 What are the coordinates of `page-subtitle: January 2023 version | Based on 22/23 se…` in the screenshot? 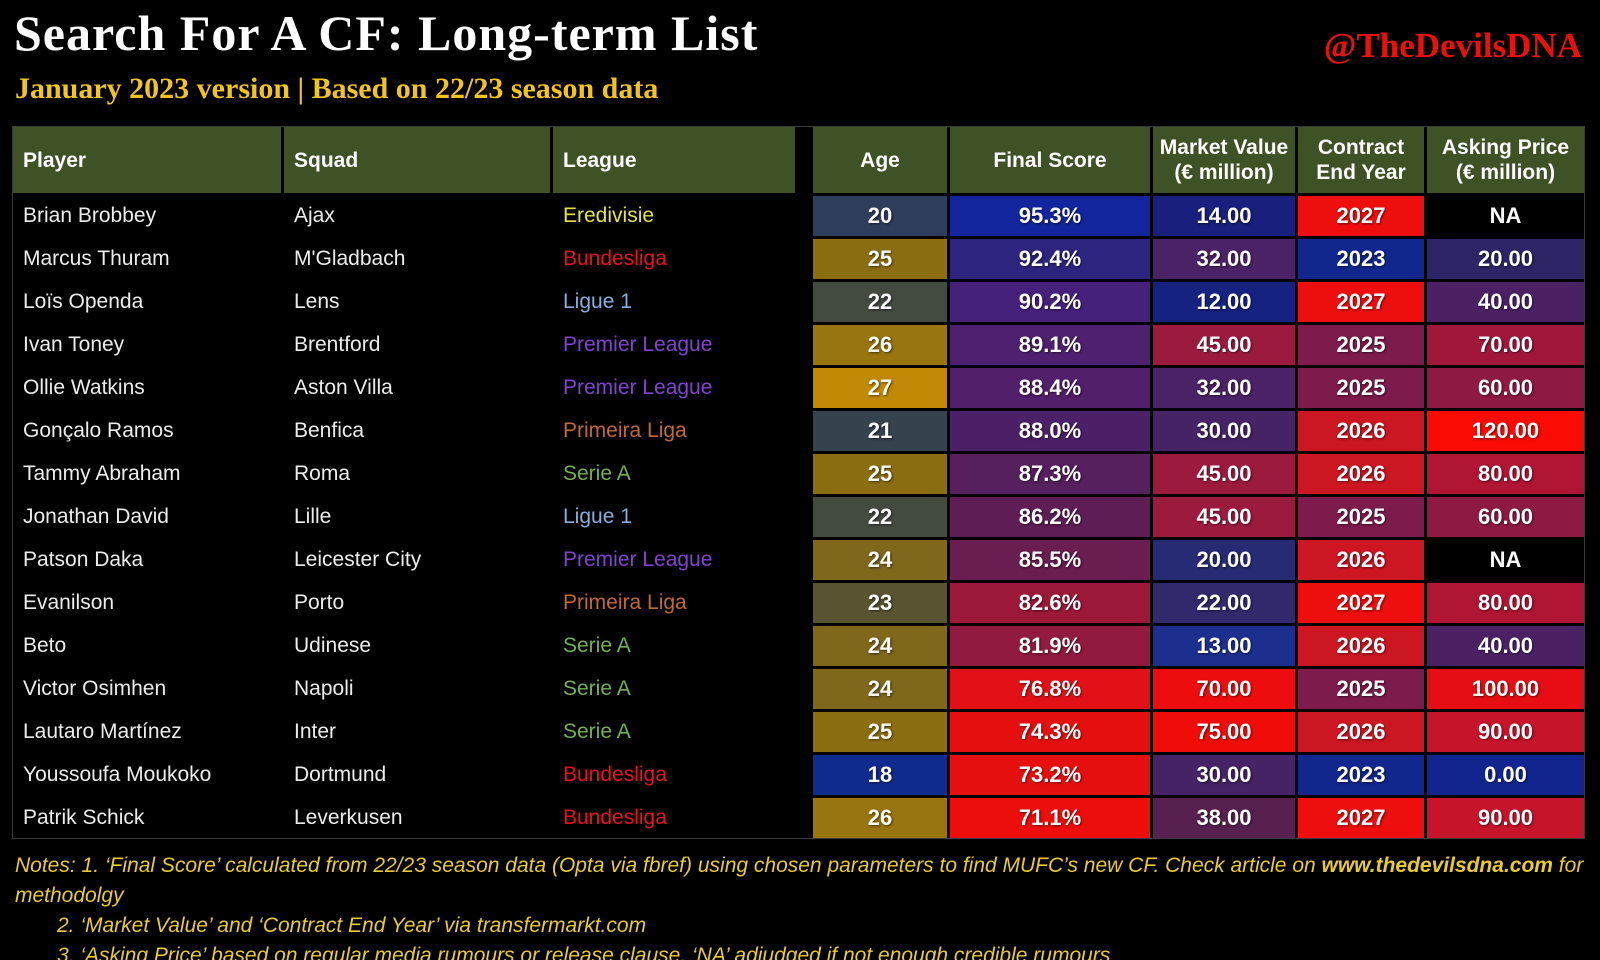 It's located at (337, 88).